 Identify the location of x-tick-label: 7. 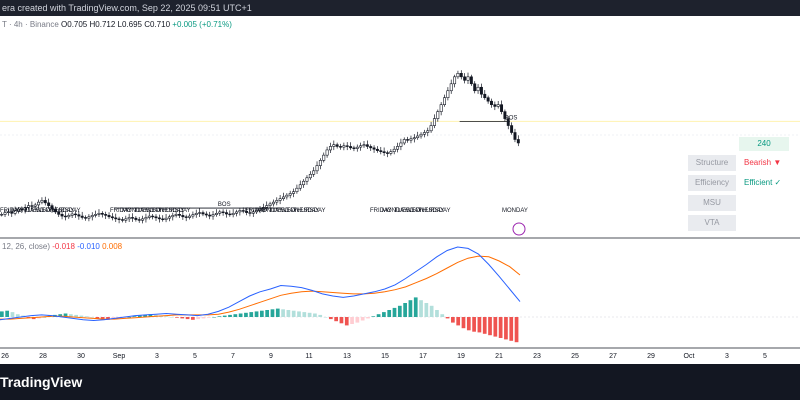
(233, 356).